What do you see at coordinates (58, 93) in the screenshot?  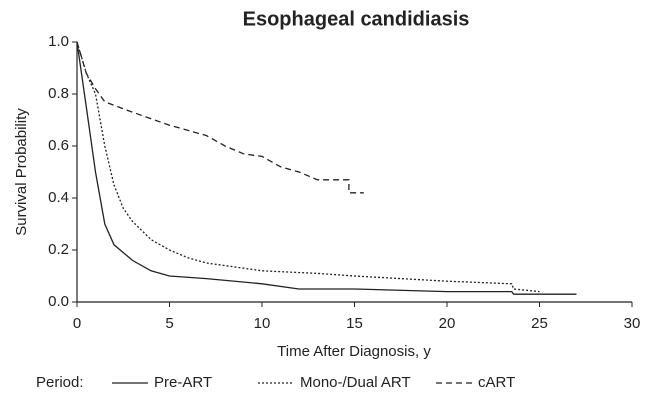 I see `y-tick-label: 0.8` at bounding box center [58, 93].